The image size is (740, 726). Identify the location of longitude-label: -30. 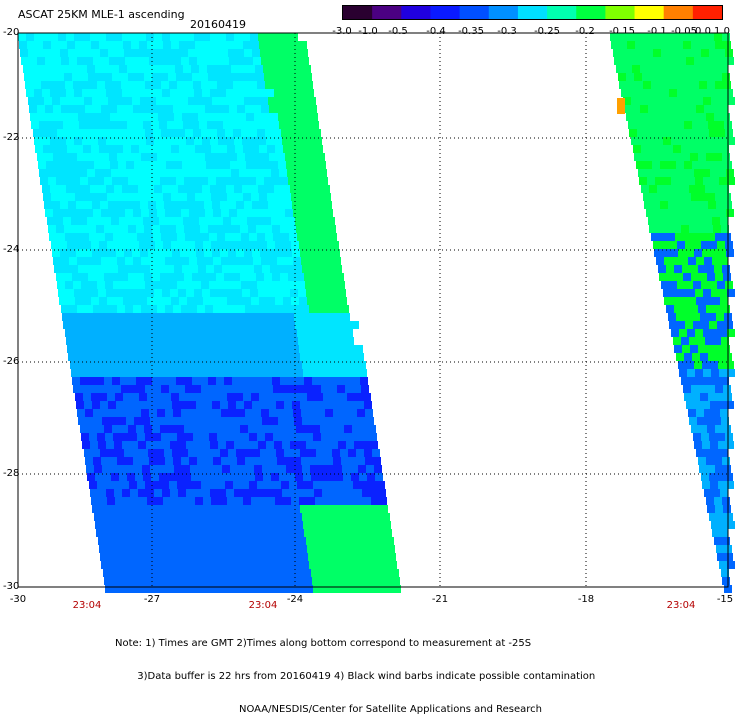
(18, 599).